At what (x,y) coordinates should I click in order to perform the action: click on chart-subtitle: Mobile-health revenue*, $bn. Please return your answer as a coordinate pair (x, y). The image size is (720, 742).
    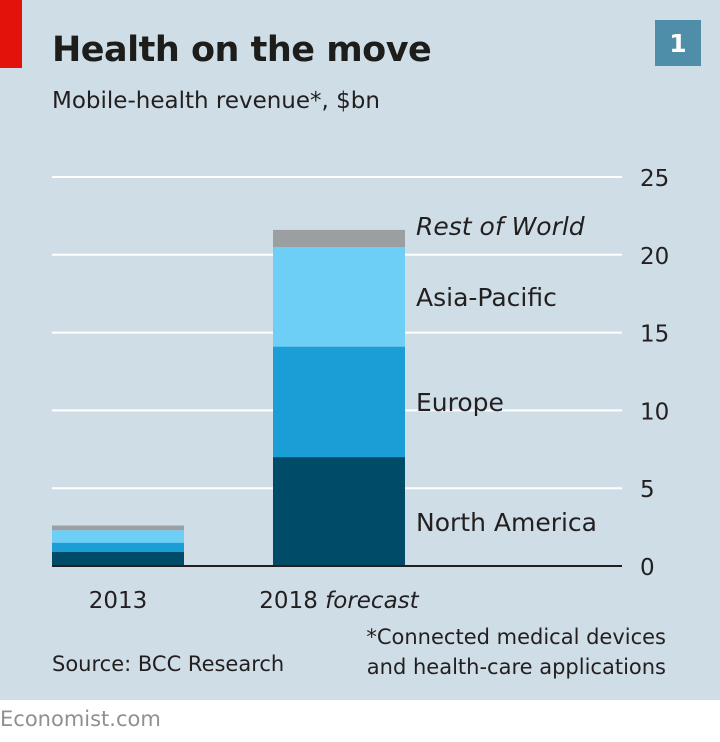
    Looking at the image, I should click on (216, 101).